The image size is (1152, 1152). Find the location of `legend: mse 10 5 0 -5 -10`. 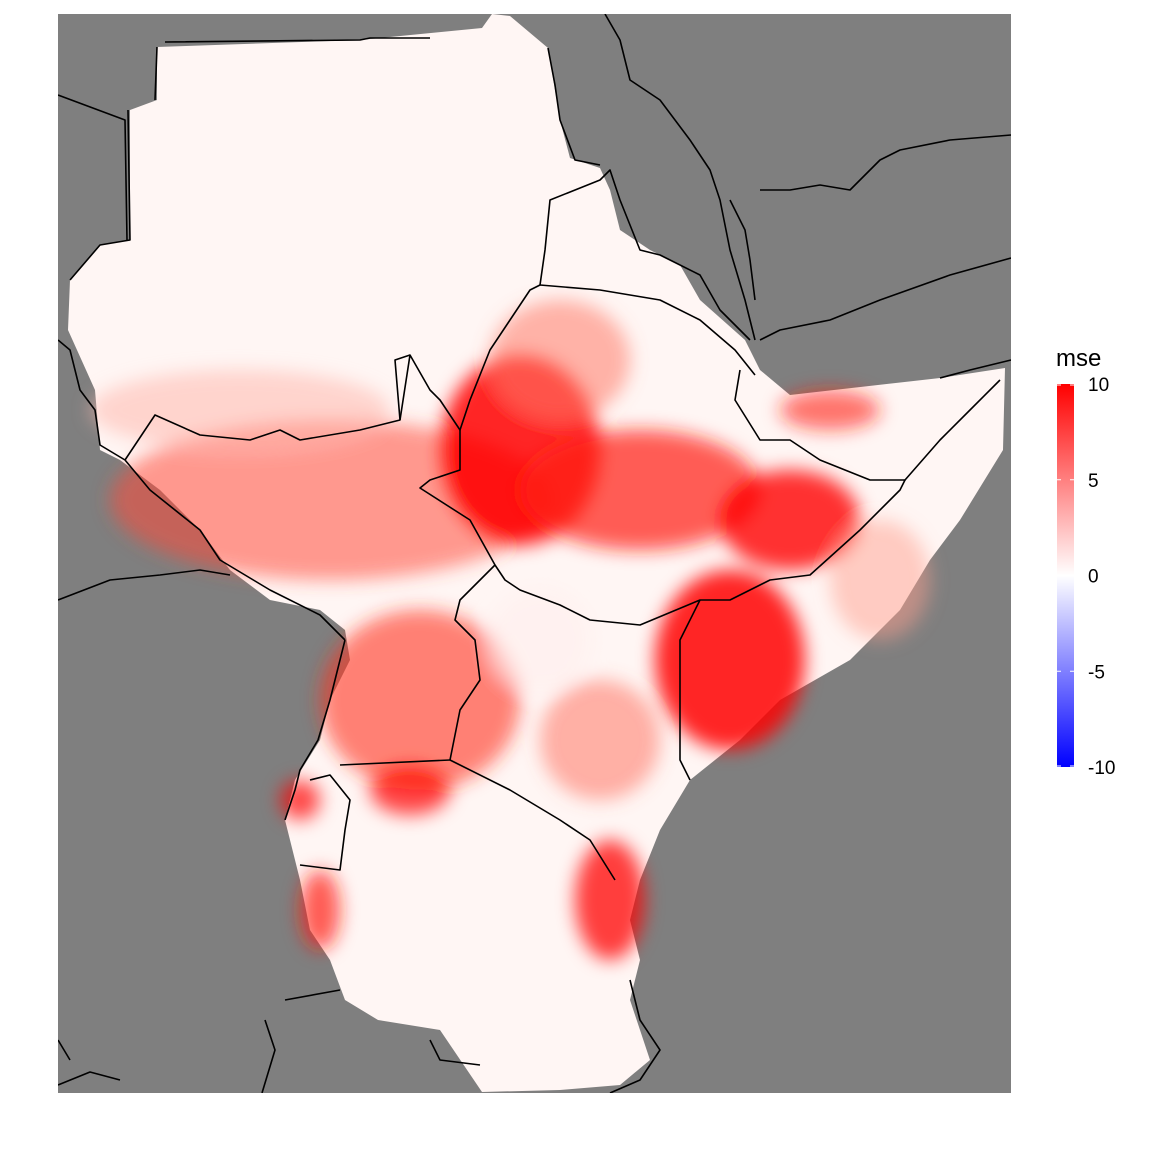

legend: mse 10 5 0 -5 -10 is located at coordinates (1085, 562).